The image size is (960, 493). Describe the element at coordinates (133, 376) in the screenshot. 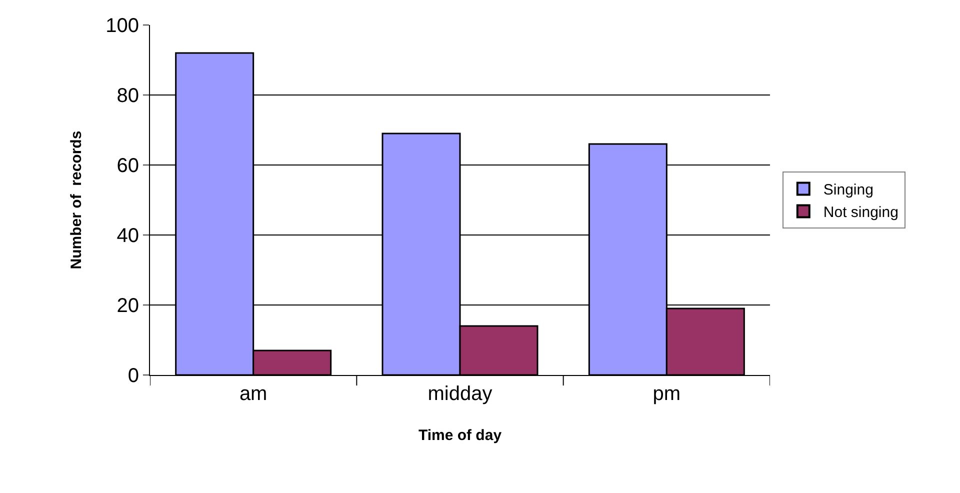

I see `y-tick-label: 0` at that location.